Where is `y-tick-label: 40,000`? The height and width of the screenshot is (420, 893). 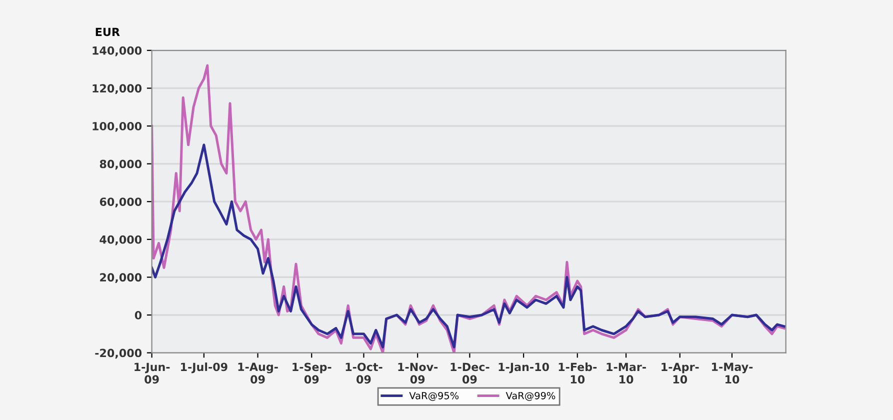
y-tick-label: 40,000 is located at coordinates (121, 240).